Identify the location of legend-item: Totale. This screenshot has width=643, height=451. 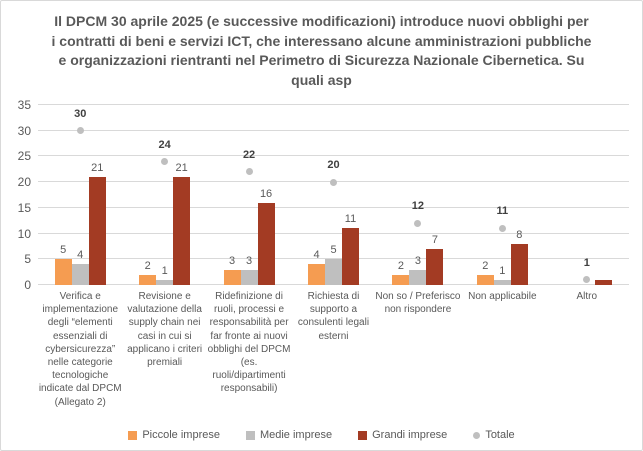
(494, 435).